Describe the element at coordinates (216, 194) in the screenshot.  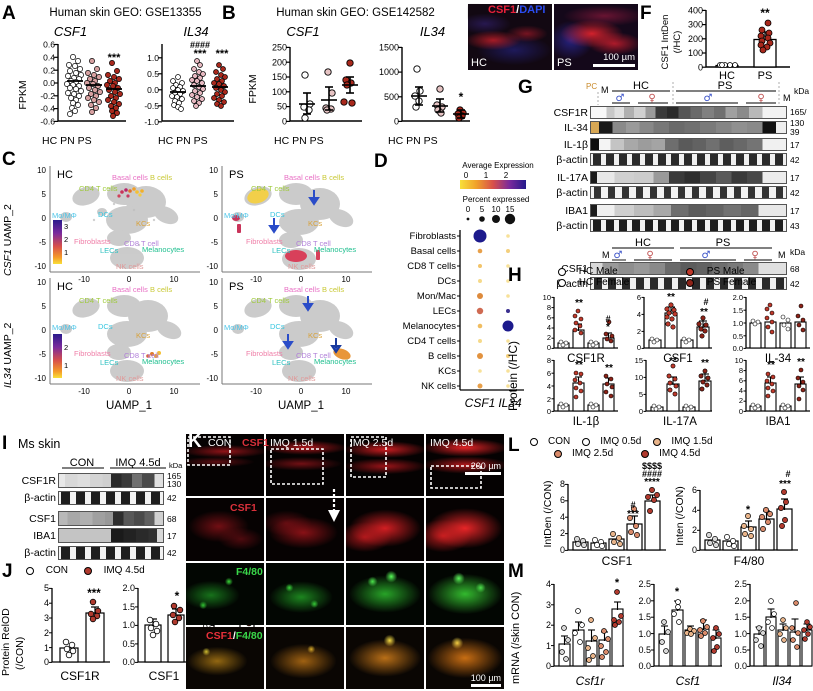
I see `svg-text: 5` at that location.